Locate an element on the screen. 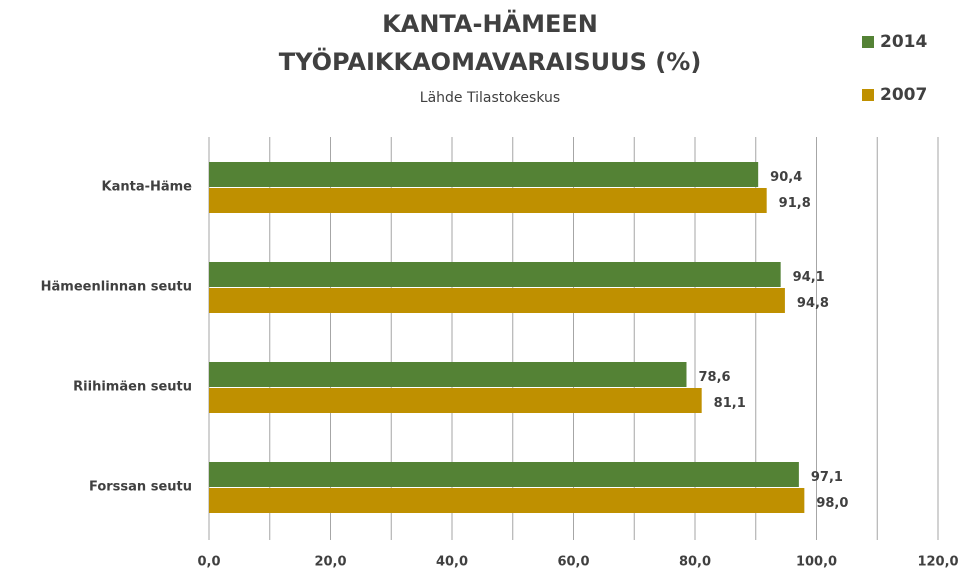 The image size is (961, 575). data-label: 91,8 is located at coordinates (795, 203).